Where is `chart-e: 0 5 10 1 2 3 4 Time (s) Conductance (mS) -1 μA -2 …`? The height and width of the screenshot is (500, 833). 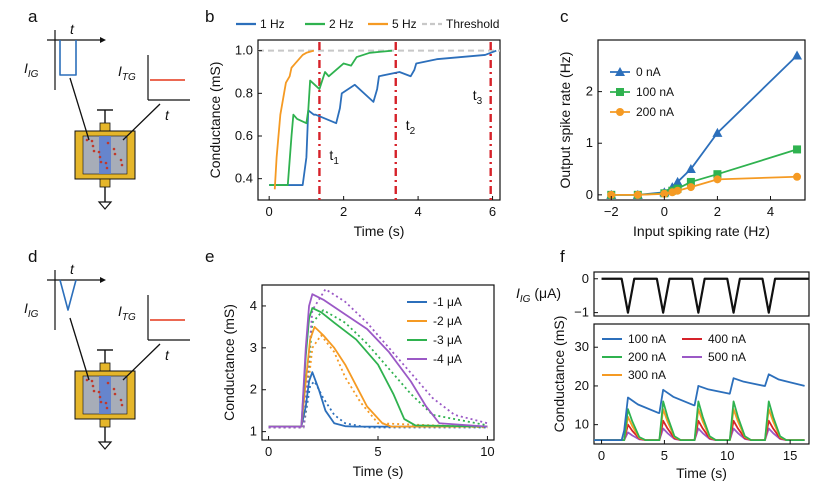
chart-e: 0 5 10 1 2 3 4 Time (s) Conductance (mS) -1 μA -2 … is located at coordinates (358, 381).